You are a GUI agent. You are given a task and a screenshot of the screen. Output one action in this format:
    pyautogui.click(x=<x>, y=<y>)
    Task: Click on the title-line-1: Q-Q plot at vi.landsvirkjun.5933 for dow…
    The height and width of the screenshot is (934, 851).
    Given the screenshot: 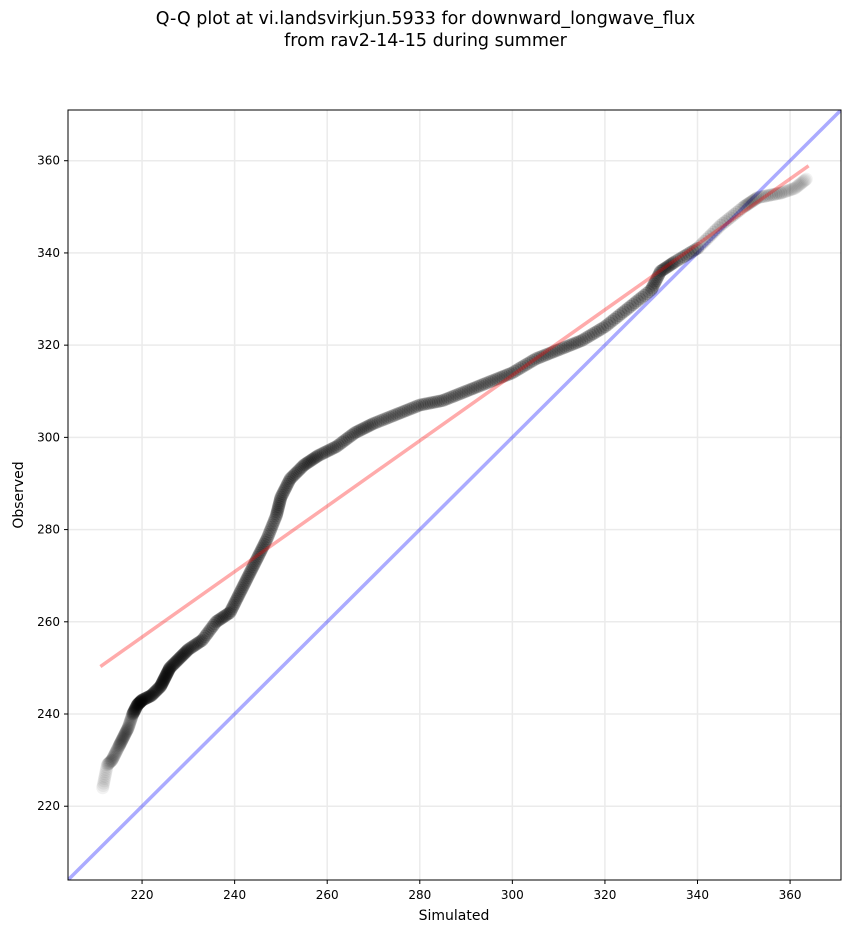 What is the action you would take?
    pyautogui.click(x=425, y=19)
    